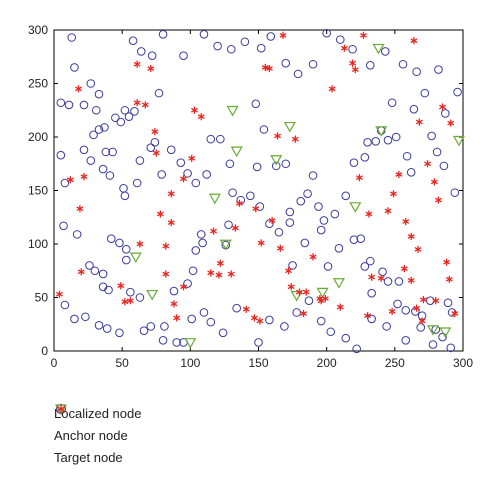  I want to click on y-tick-label: 300, so click(38, 30).